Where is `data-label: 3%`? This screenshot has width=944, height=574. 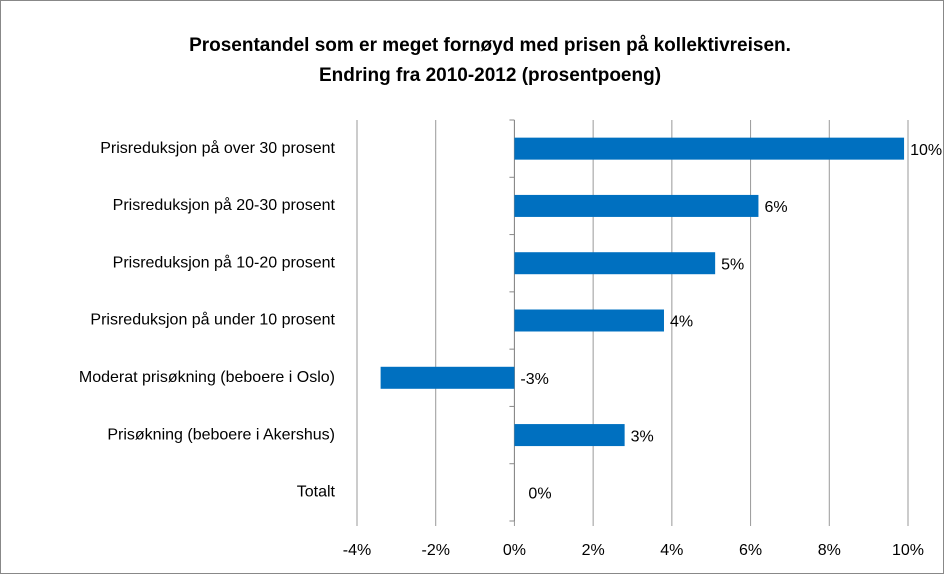
data-label: 3% is located at coordinates (642, 436).